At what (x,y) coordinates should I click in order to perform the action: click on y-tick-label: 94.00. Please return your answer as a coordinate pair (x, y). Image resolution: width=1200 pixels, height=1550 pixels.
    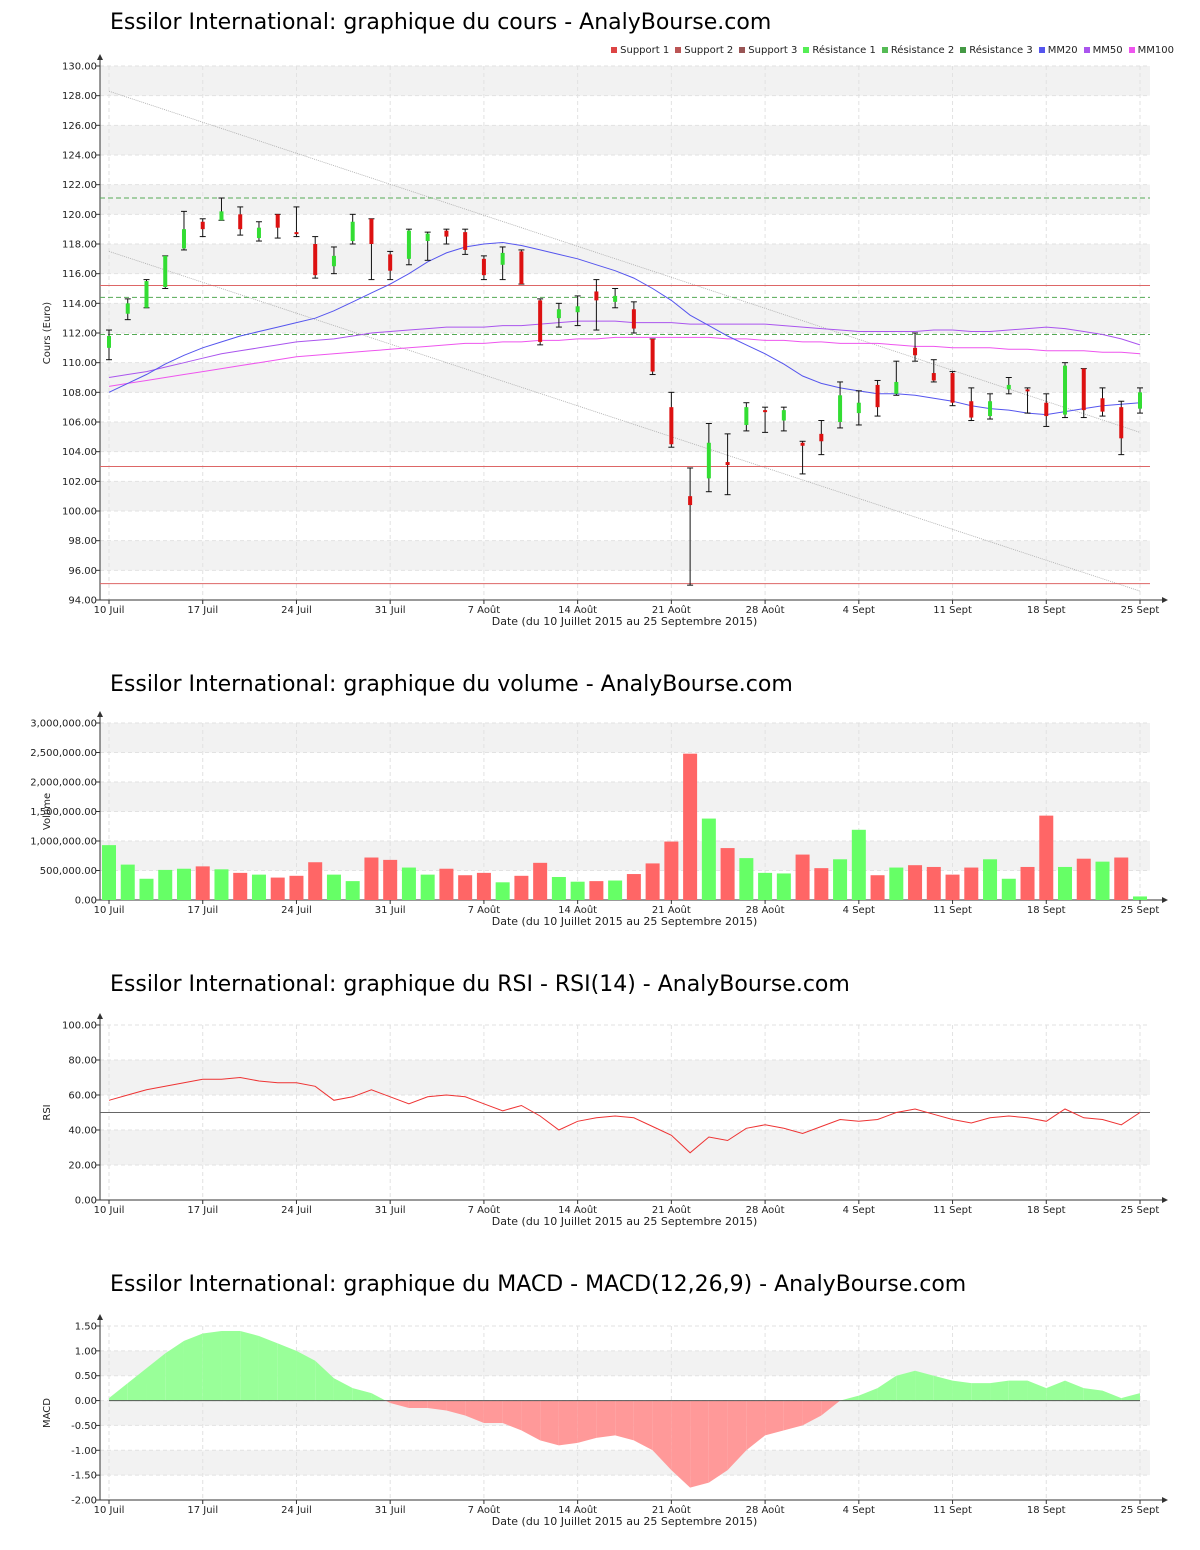
    Looking at the image, I should click on (82, 601).